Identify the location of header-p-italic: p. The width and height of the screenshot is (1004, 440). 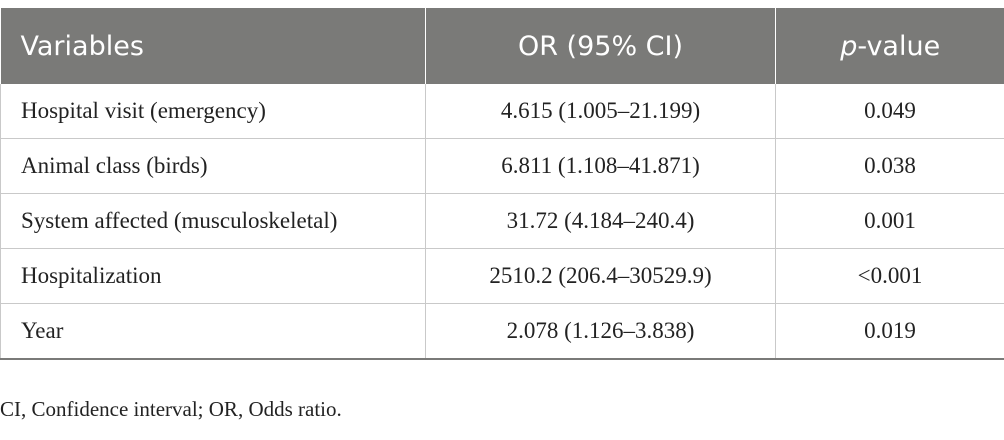
(849, 46).